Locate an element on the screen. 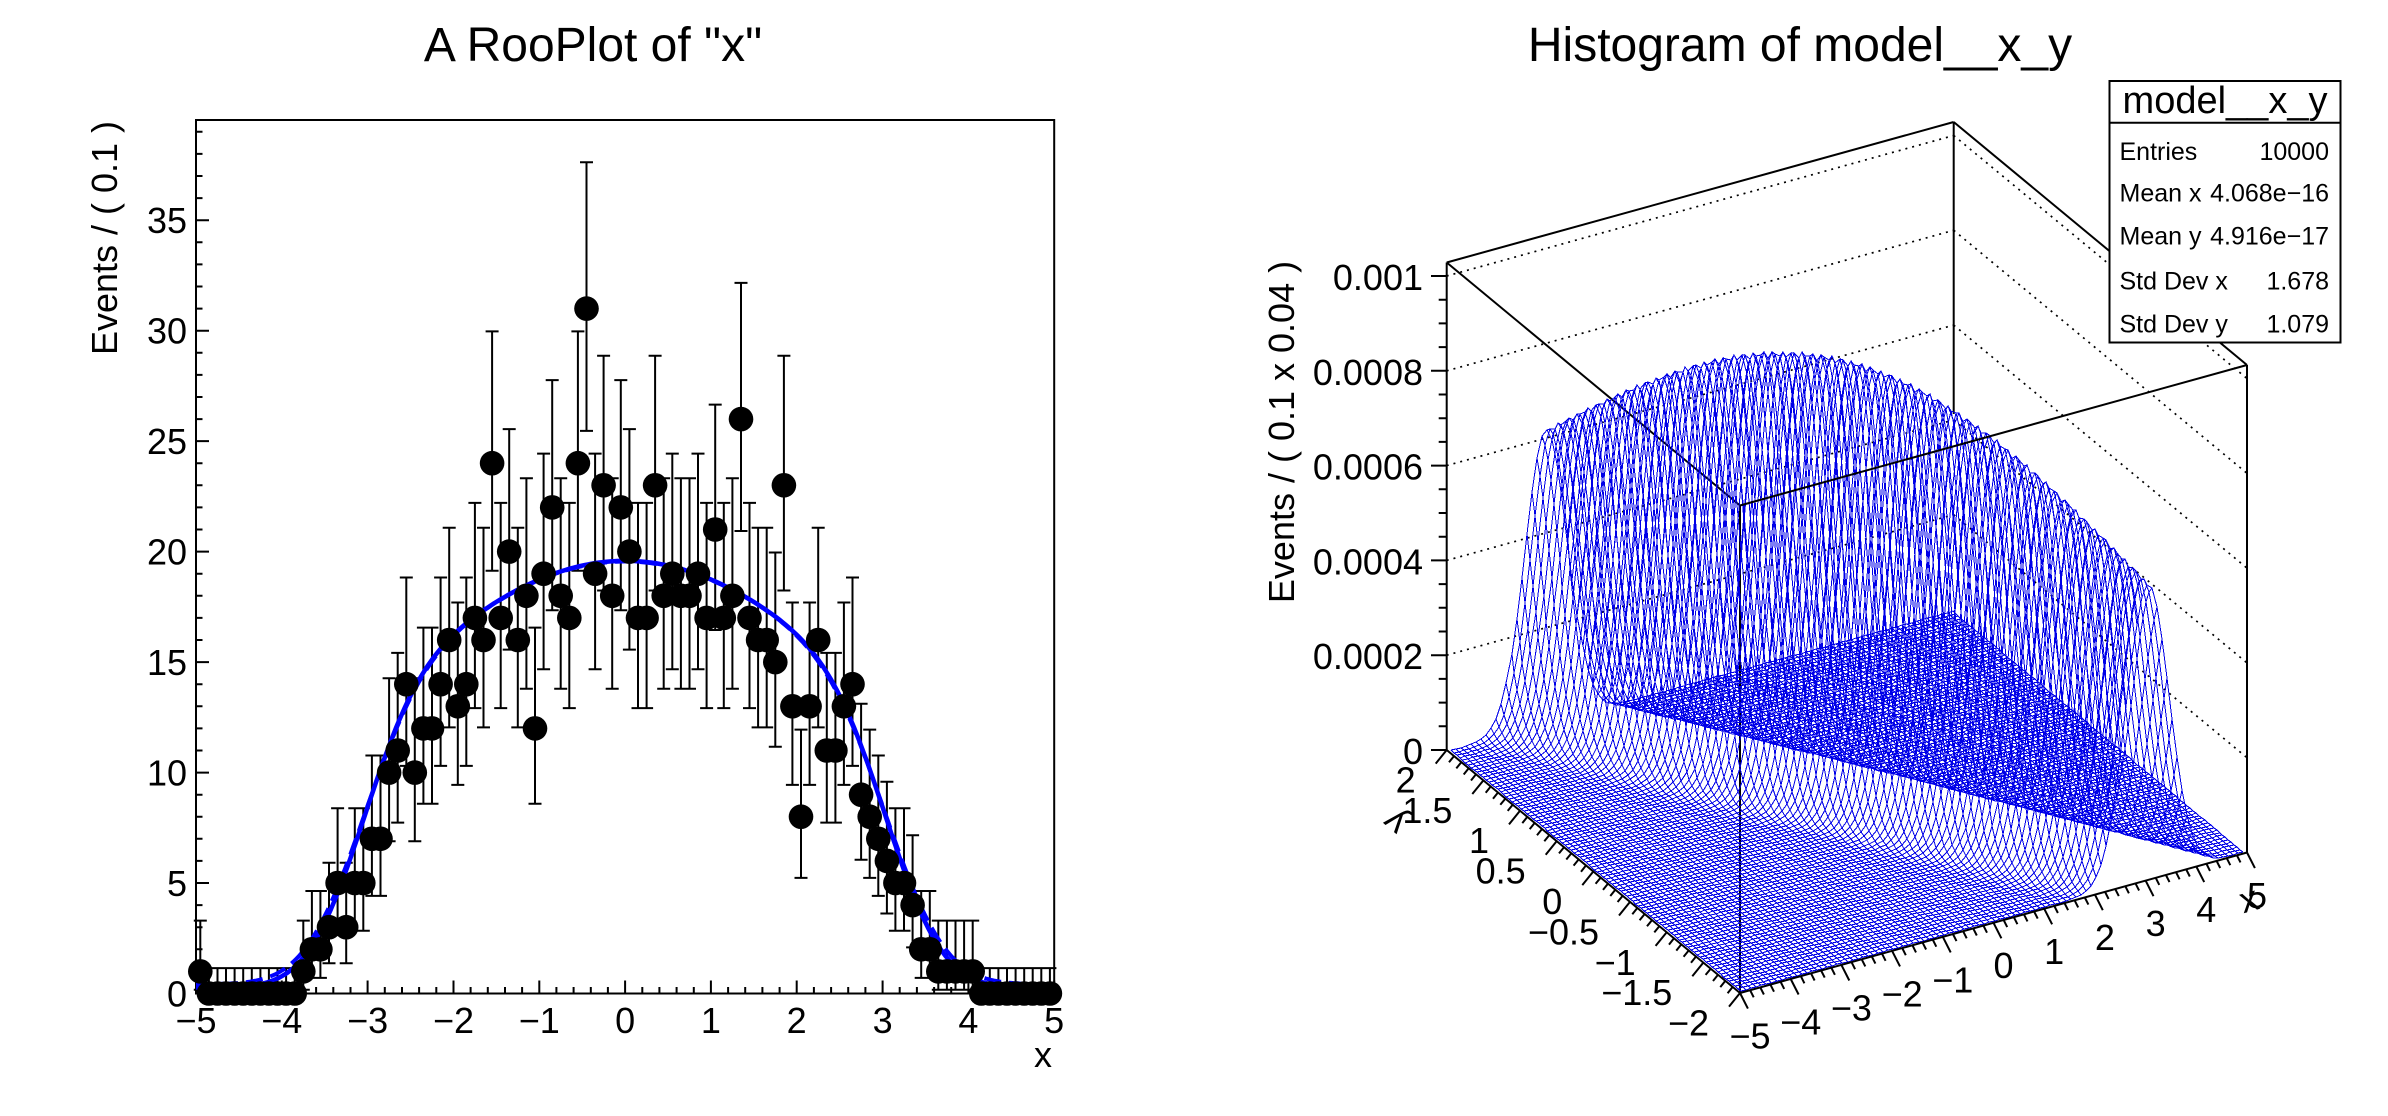 The width and height of the screenshot is (2388, 1116). svg-text: Entries is located at coordinates (2159, 152).